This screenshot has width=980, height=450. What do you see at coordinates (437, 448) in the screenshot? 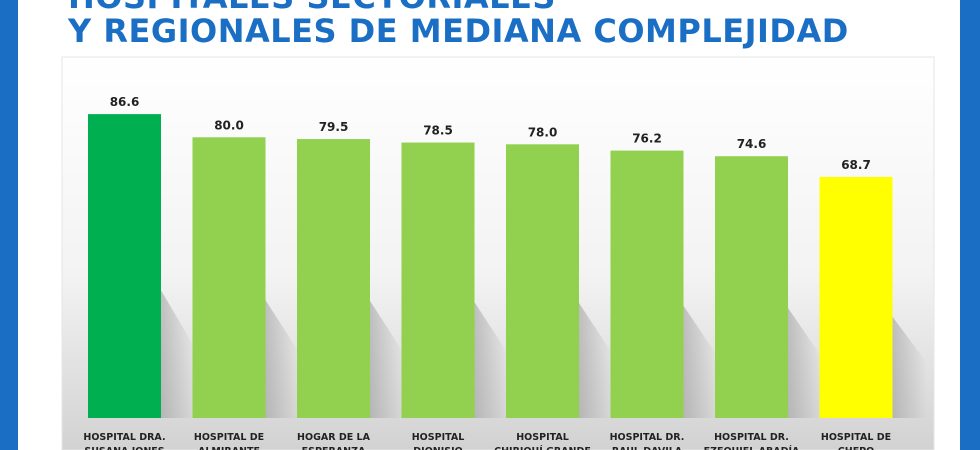
I see `category-label: DIONISIO` at bounding box center [437, 448].